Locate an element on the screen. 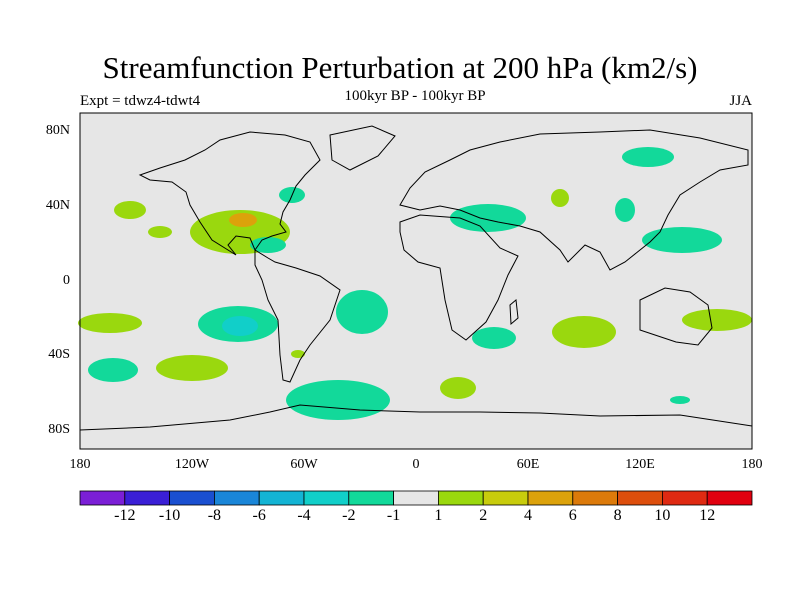 The image size is (800, 600). lon-label-180e: 180 is located at coordinates (752, 464).